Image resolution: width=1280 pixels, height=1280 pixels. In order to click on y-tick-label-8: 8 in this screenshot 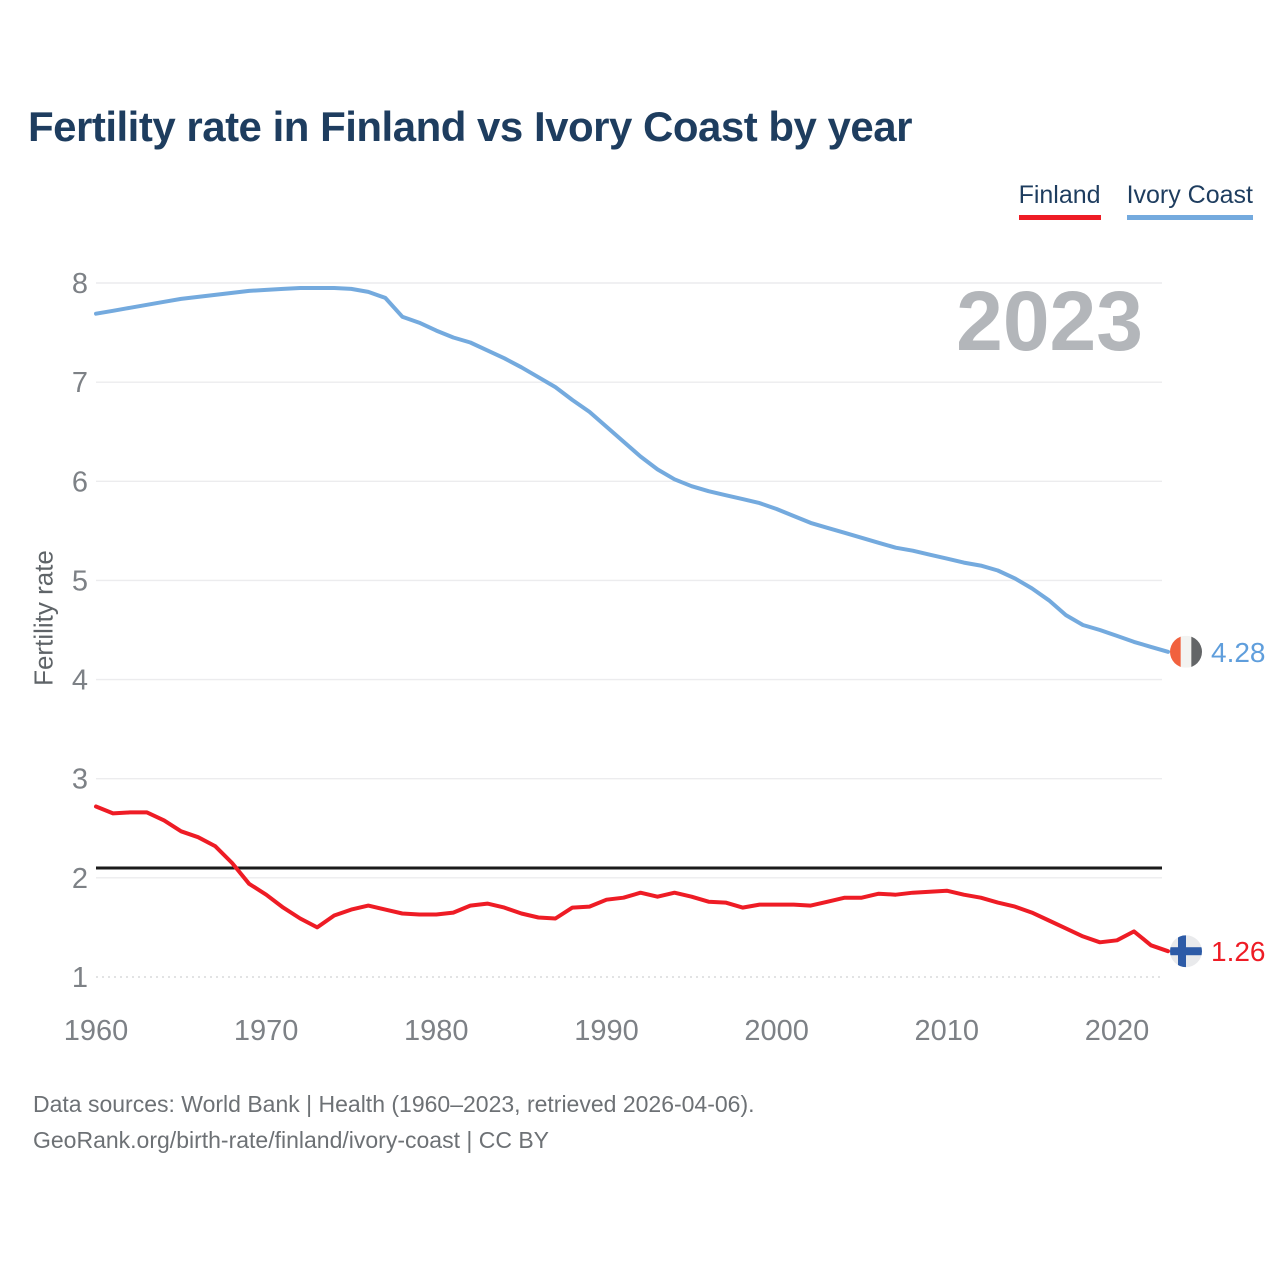, I will do `click(80, 284)`.